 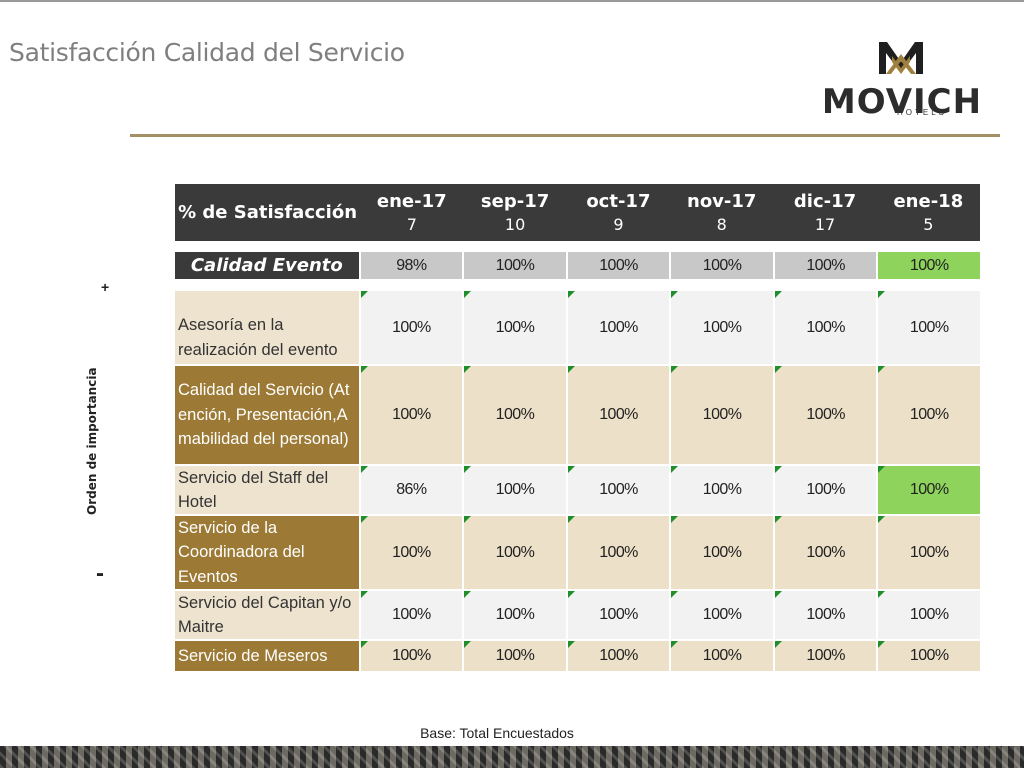 What do you see at coordinates (268, 212) in the screenshot?
I see `header-satisfaction-label: % de Satisfacción` at bounding box center [268, 212].